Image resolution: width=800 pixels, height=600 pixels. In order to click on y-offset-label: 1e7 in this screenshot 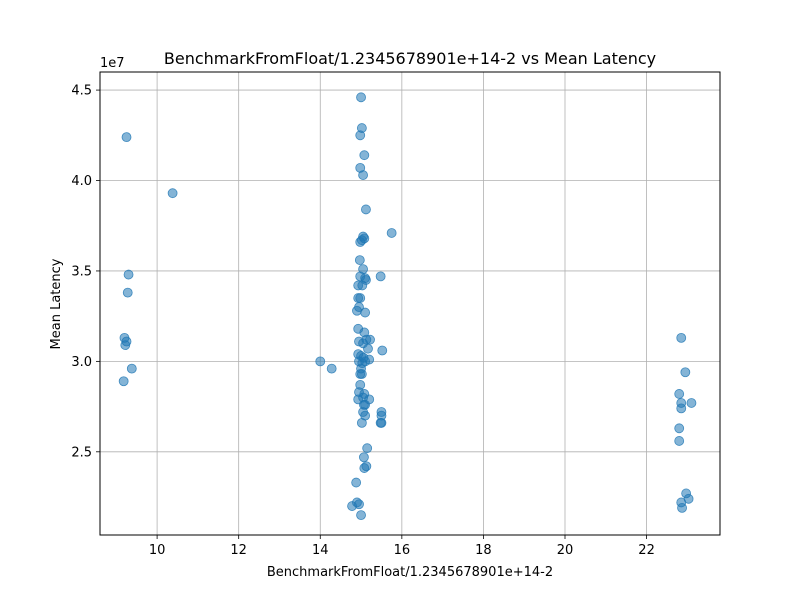, I will do `click(112, 63)`.